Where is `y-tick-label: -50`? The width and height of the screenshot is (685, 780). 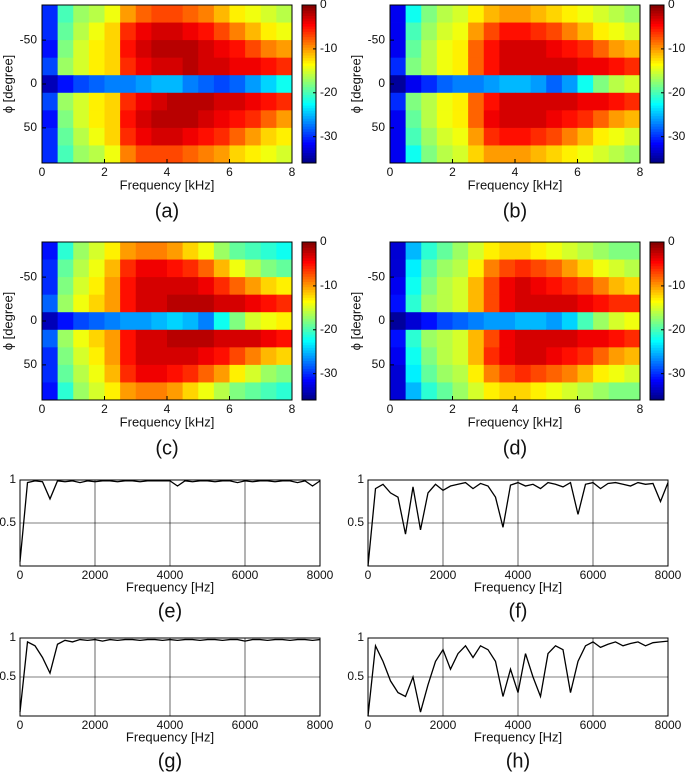
y-tick-label: -50 is located at coordinates (377, 39).